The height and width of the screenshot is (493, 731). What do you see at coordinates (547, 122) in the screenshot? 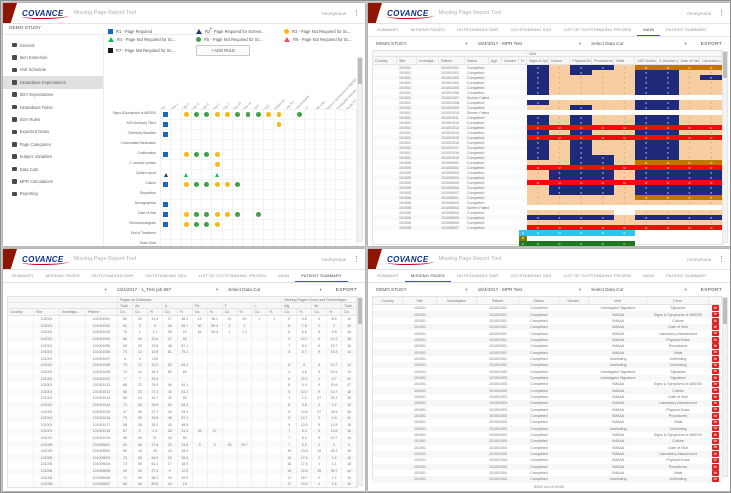
I see `heatmap-row: 101001 101001012 Completed 8 7 8 7 7 8 8 7 7` at bounding box center [547, 122].